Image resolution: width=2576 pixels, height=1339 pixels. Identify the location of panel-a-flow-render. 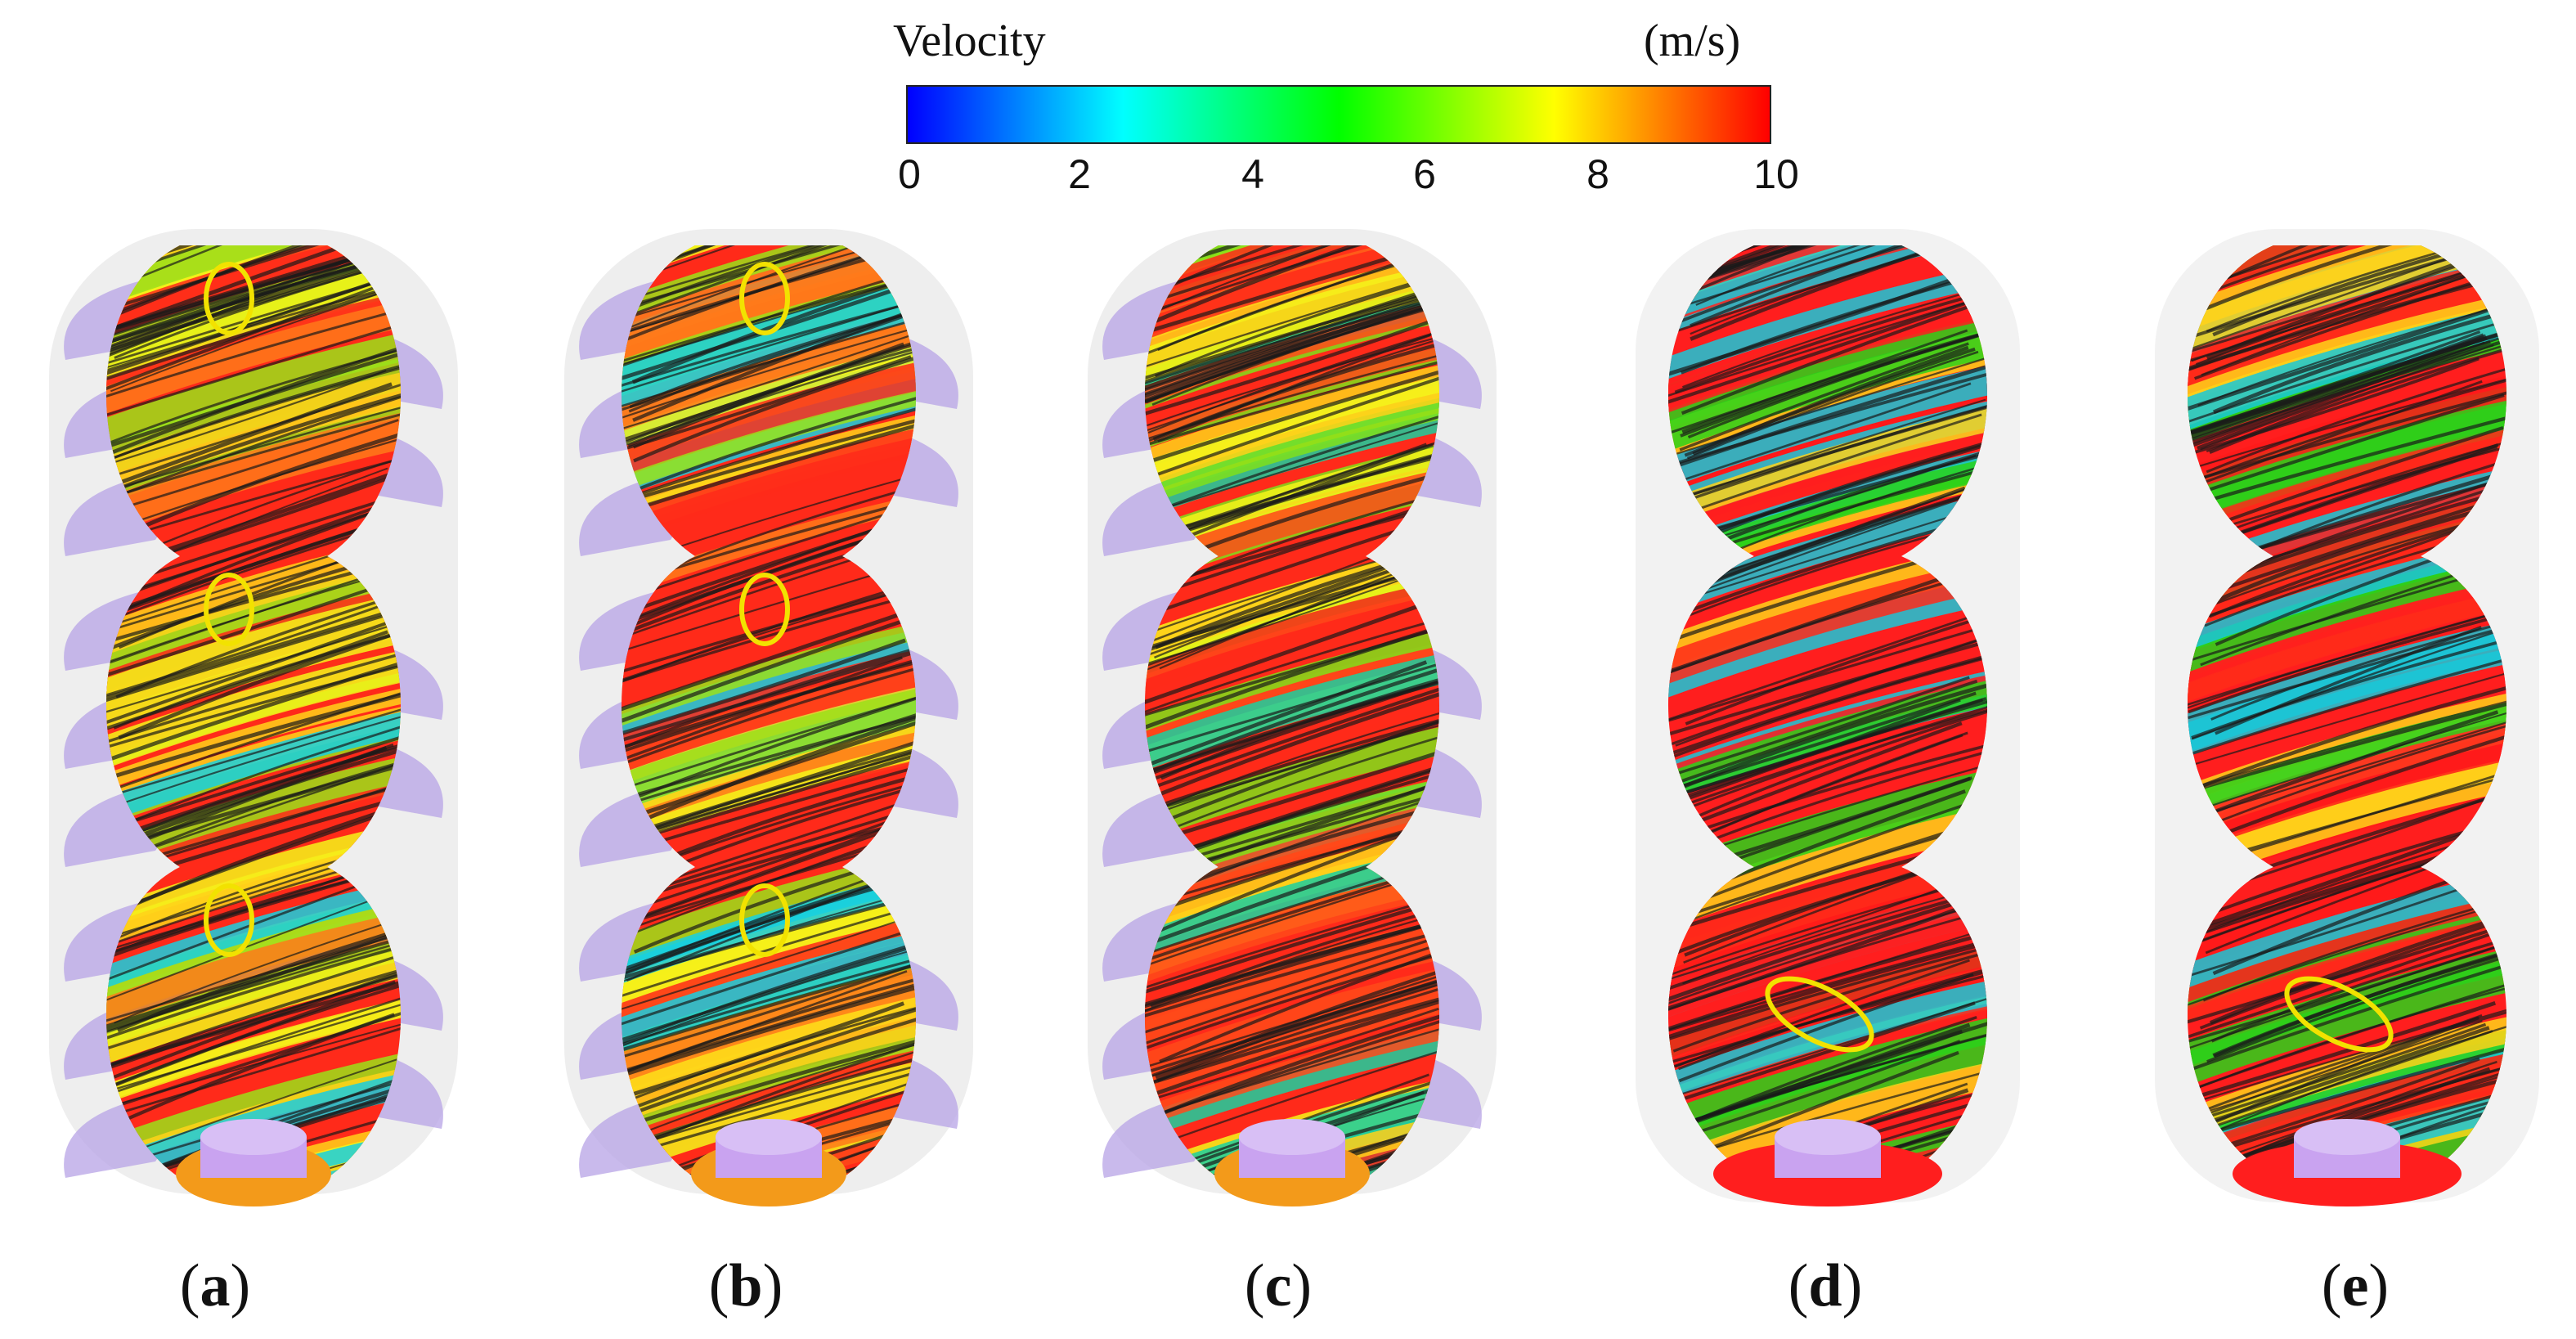
(253, 728).